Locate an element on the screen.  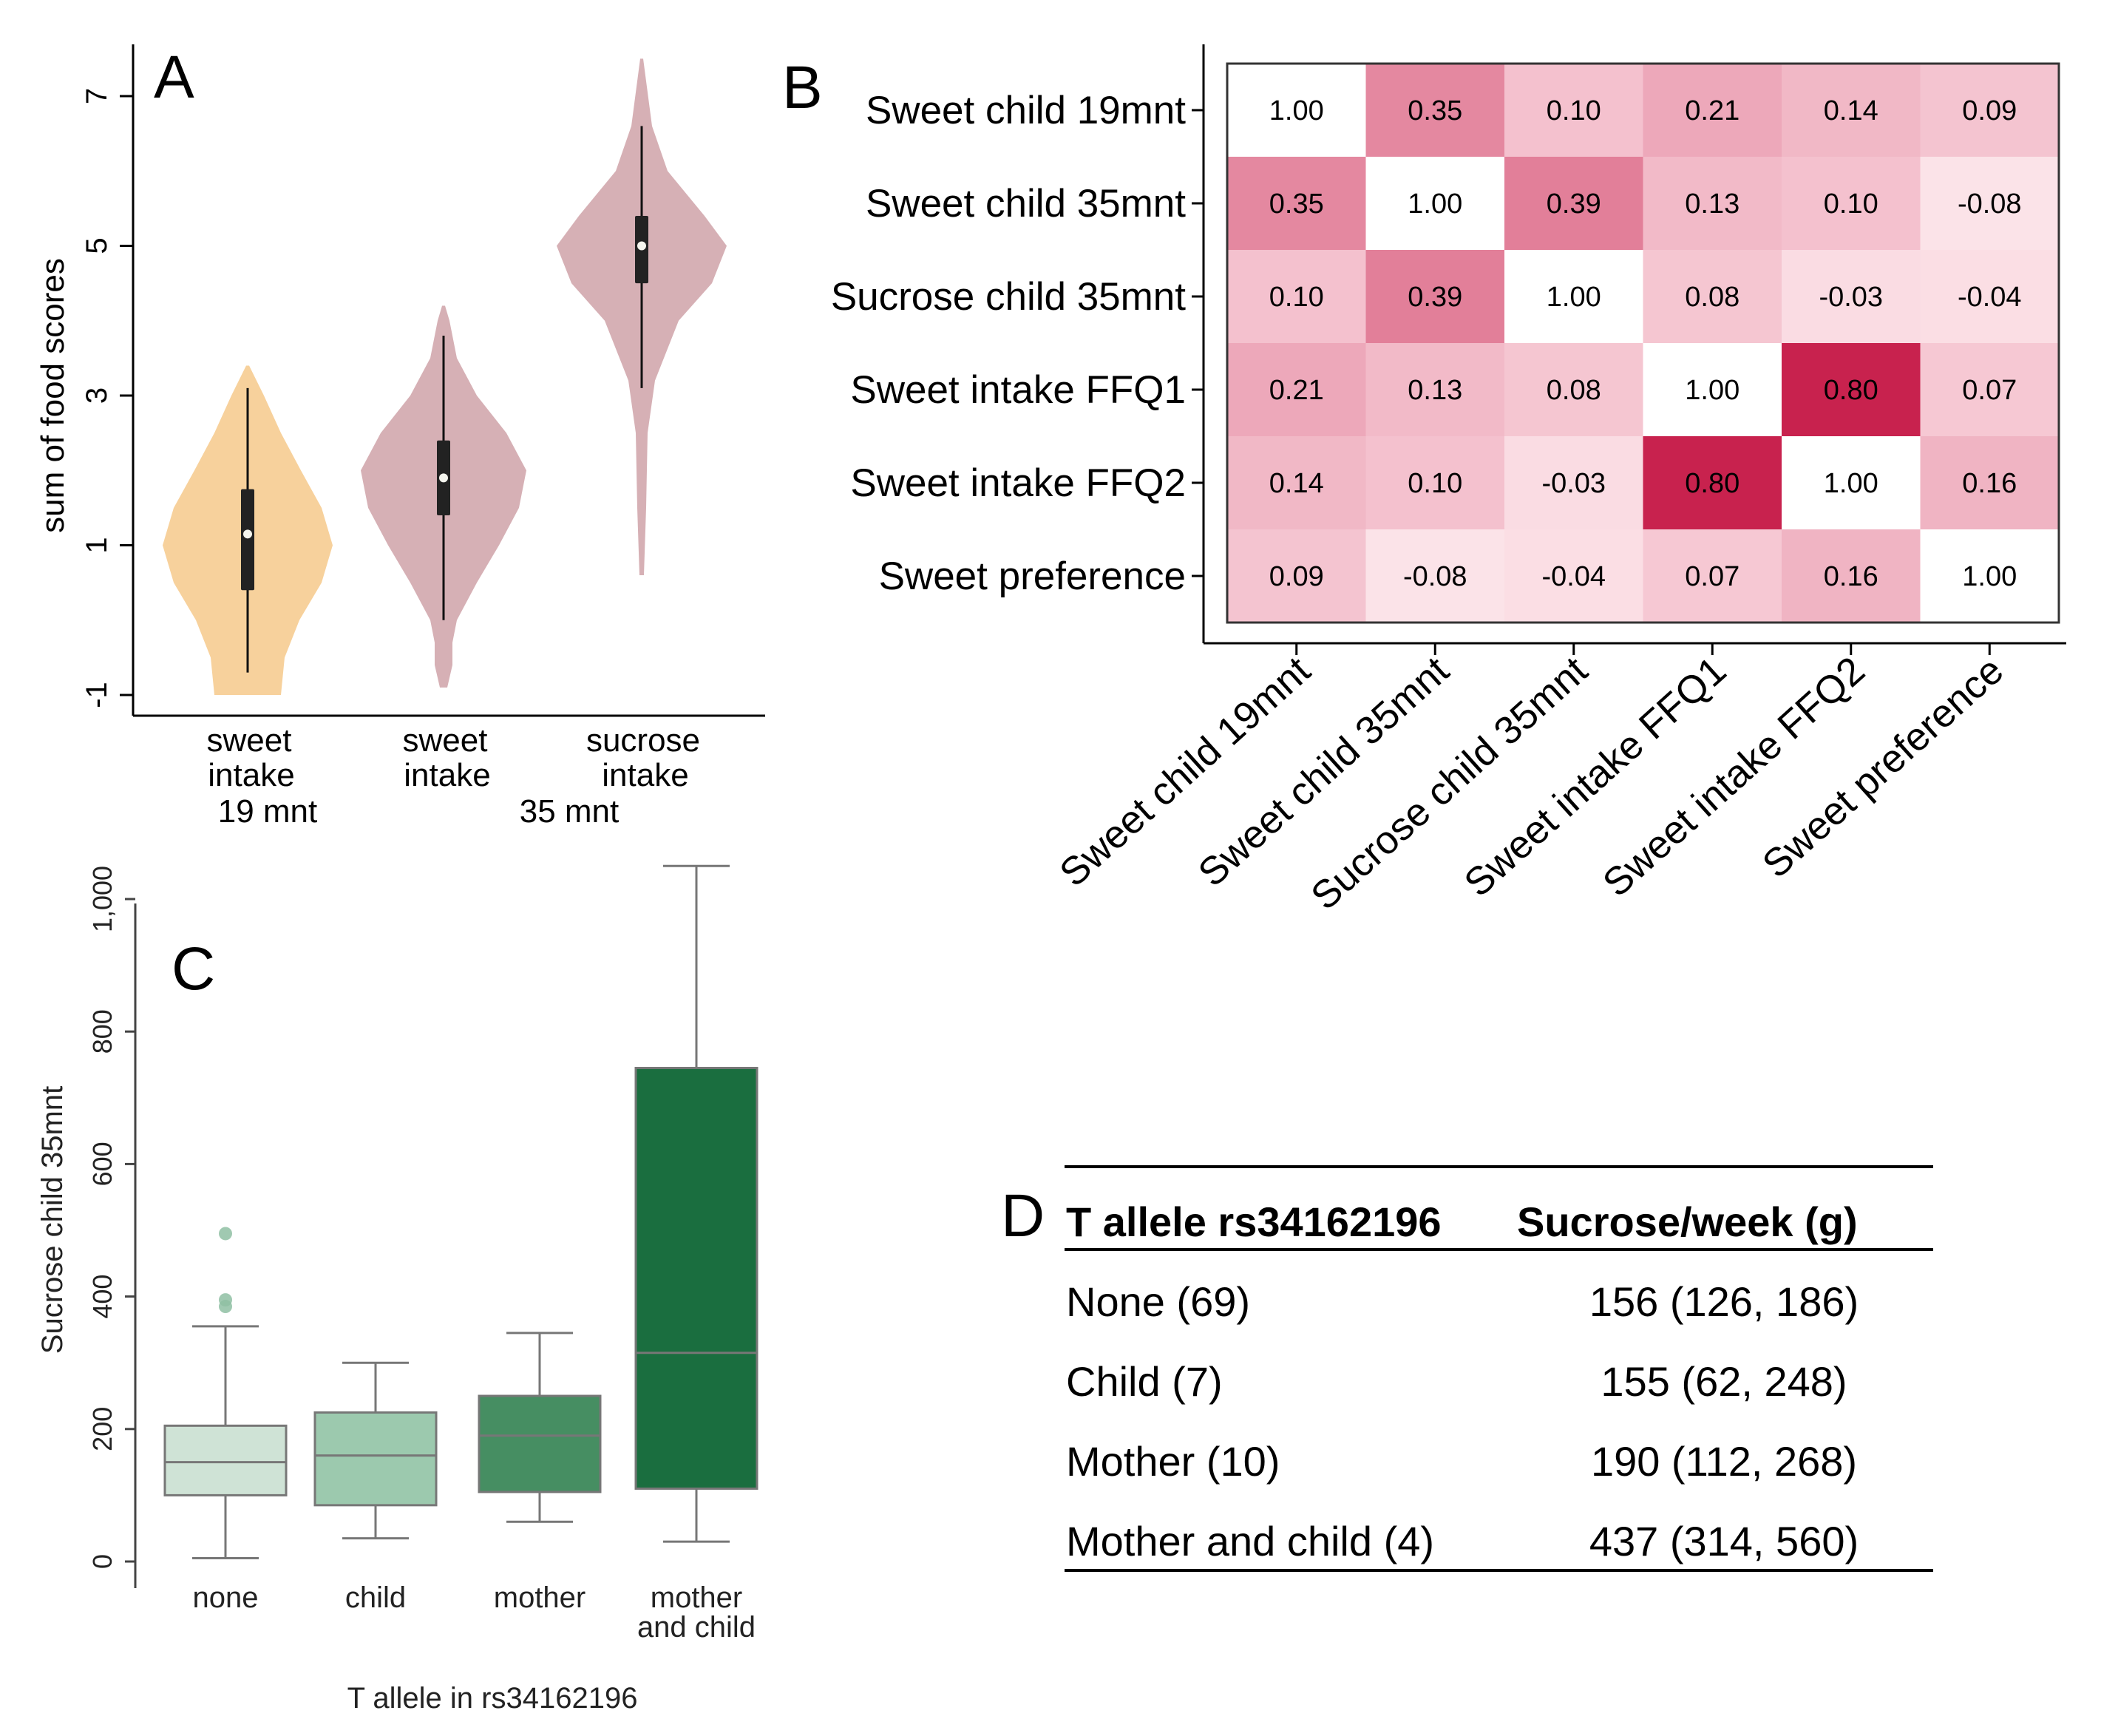
panel-c-y-tick-label: 600 is located at coordinates (103, 1164).